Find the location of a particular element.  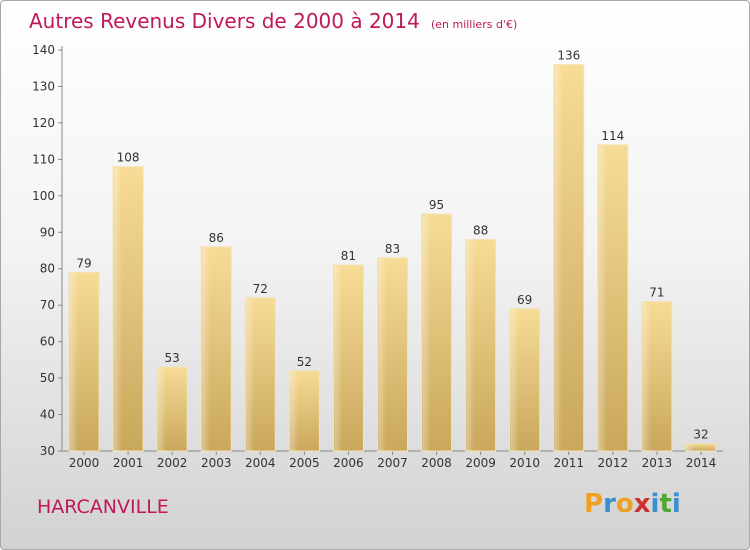

data-label: 88 is located at coordinates (480, 231).